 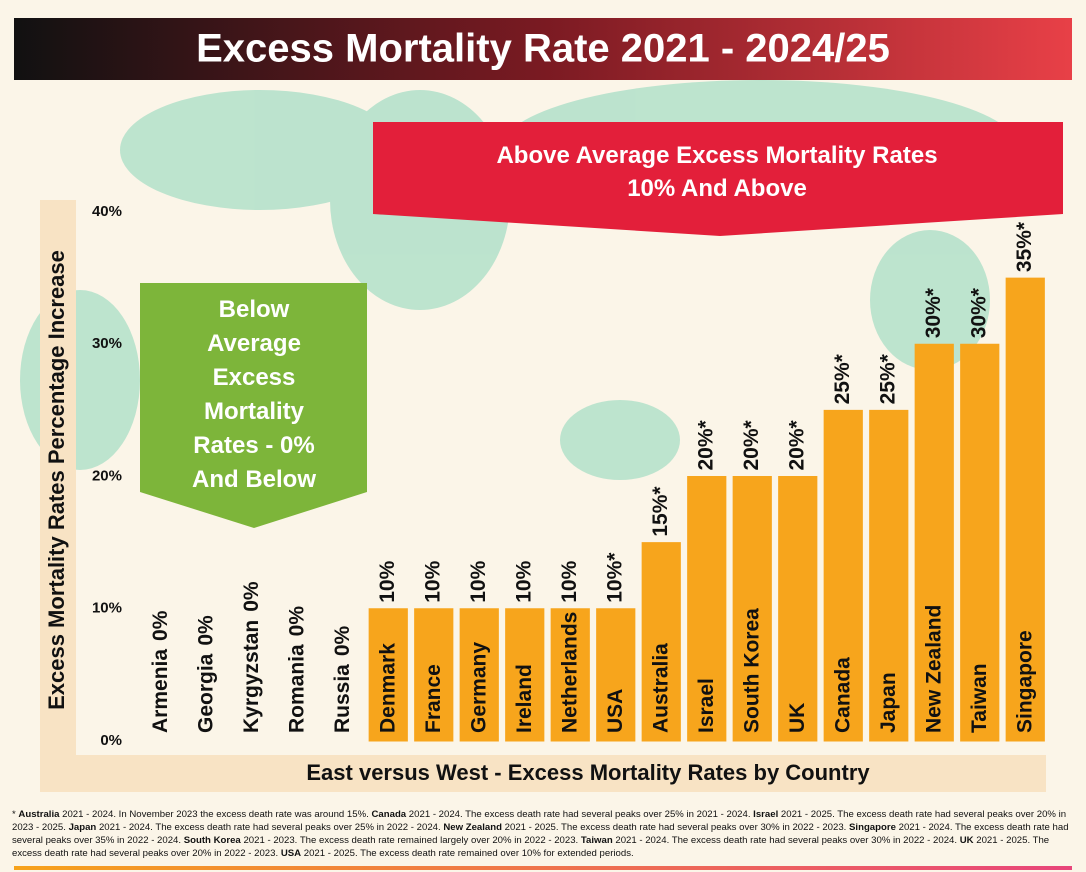 I want to click on x-tick-label: Armenia, so click(x=159, y=691).